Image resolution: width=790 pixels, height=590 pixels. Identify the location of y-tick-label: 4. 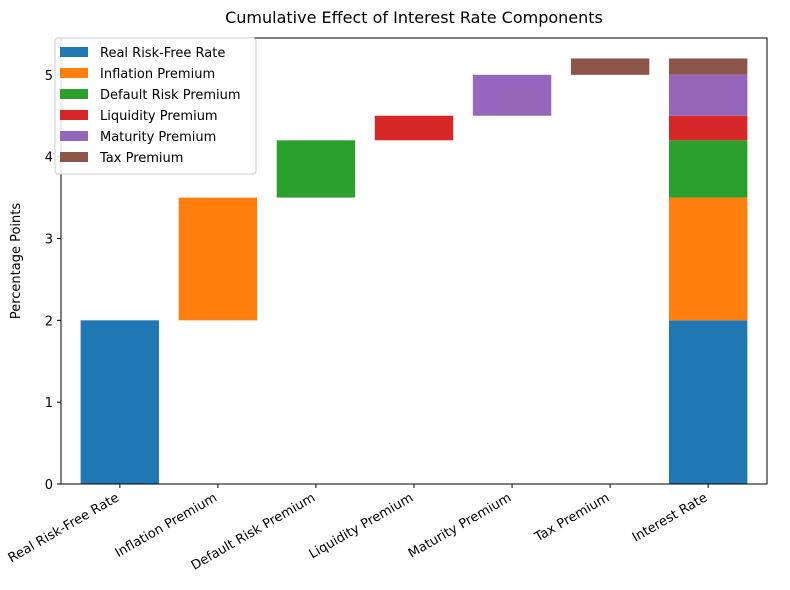
(49, 158).